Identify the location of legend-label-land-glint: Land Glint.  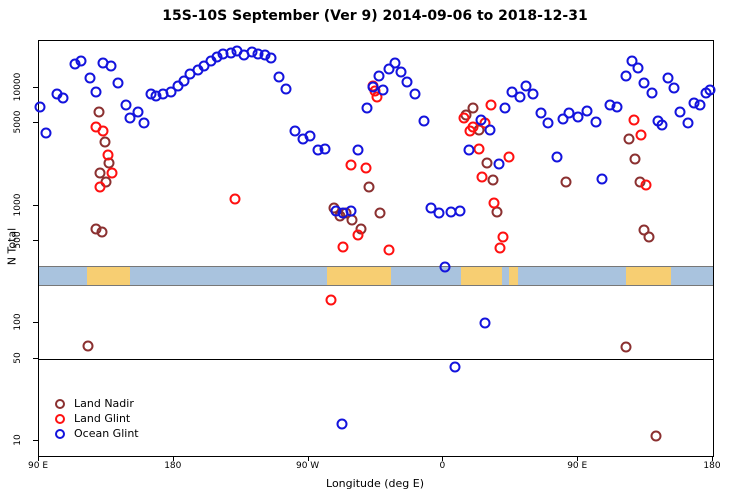
(102, 418).